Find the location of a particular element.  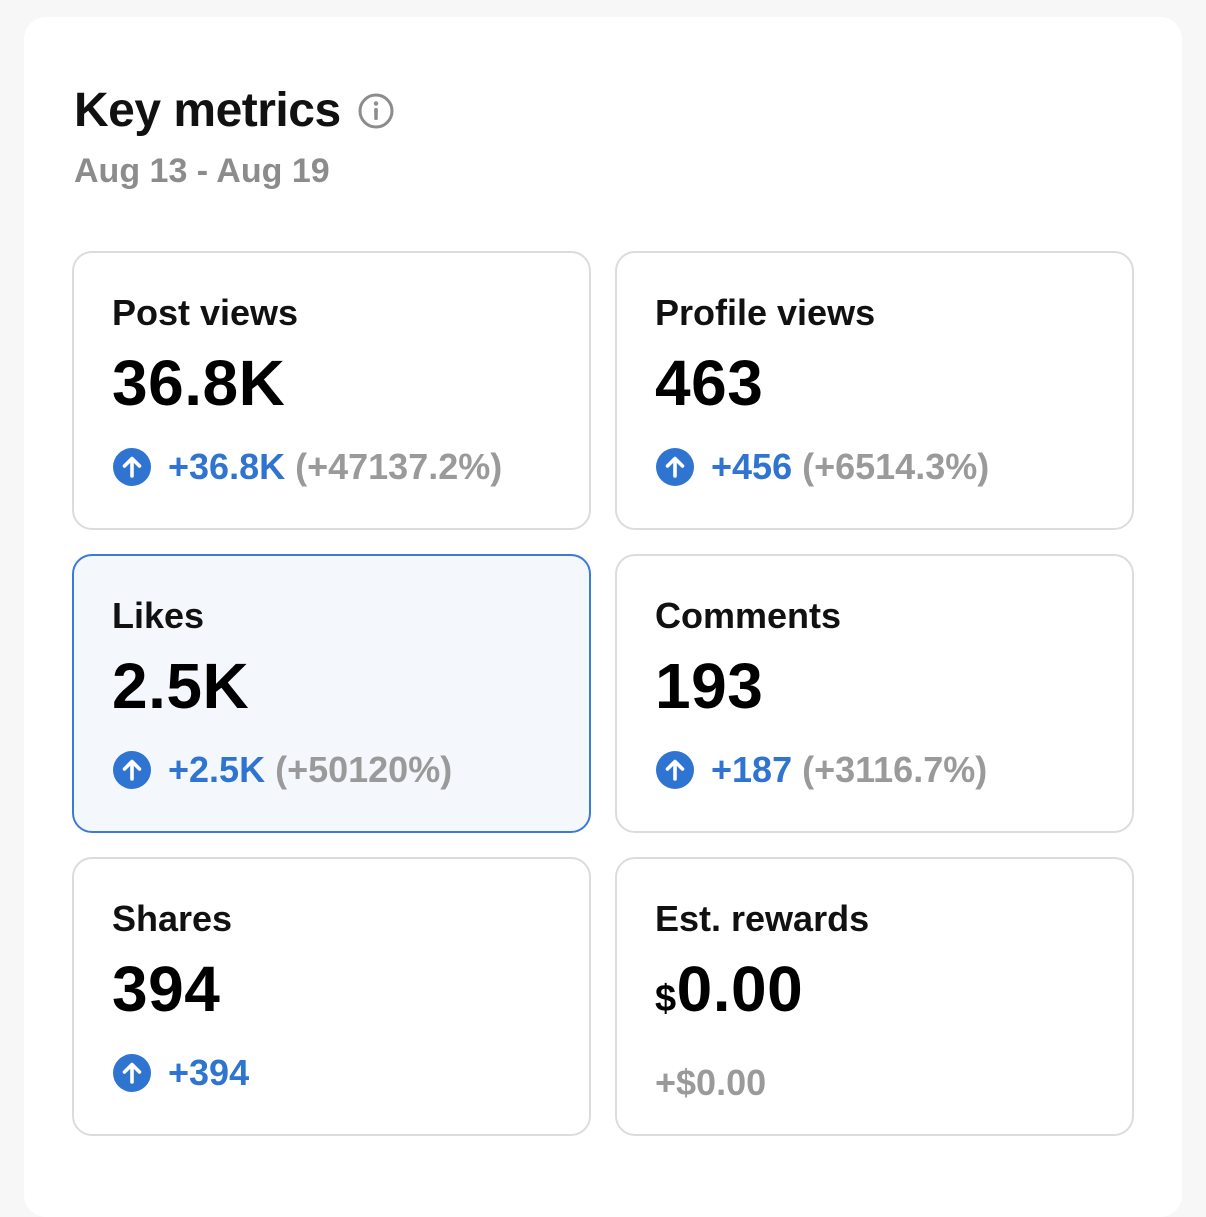

metric-change: +$0.00 is located at coordinates (874, 1083).